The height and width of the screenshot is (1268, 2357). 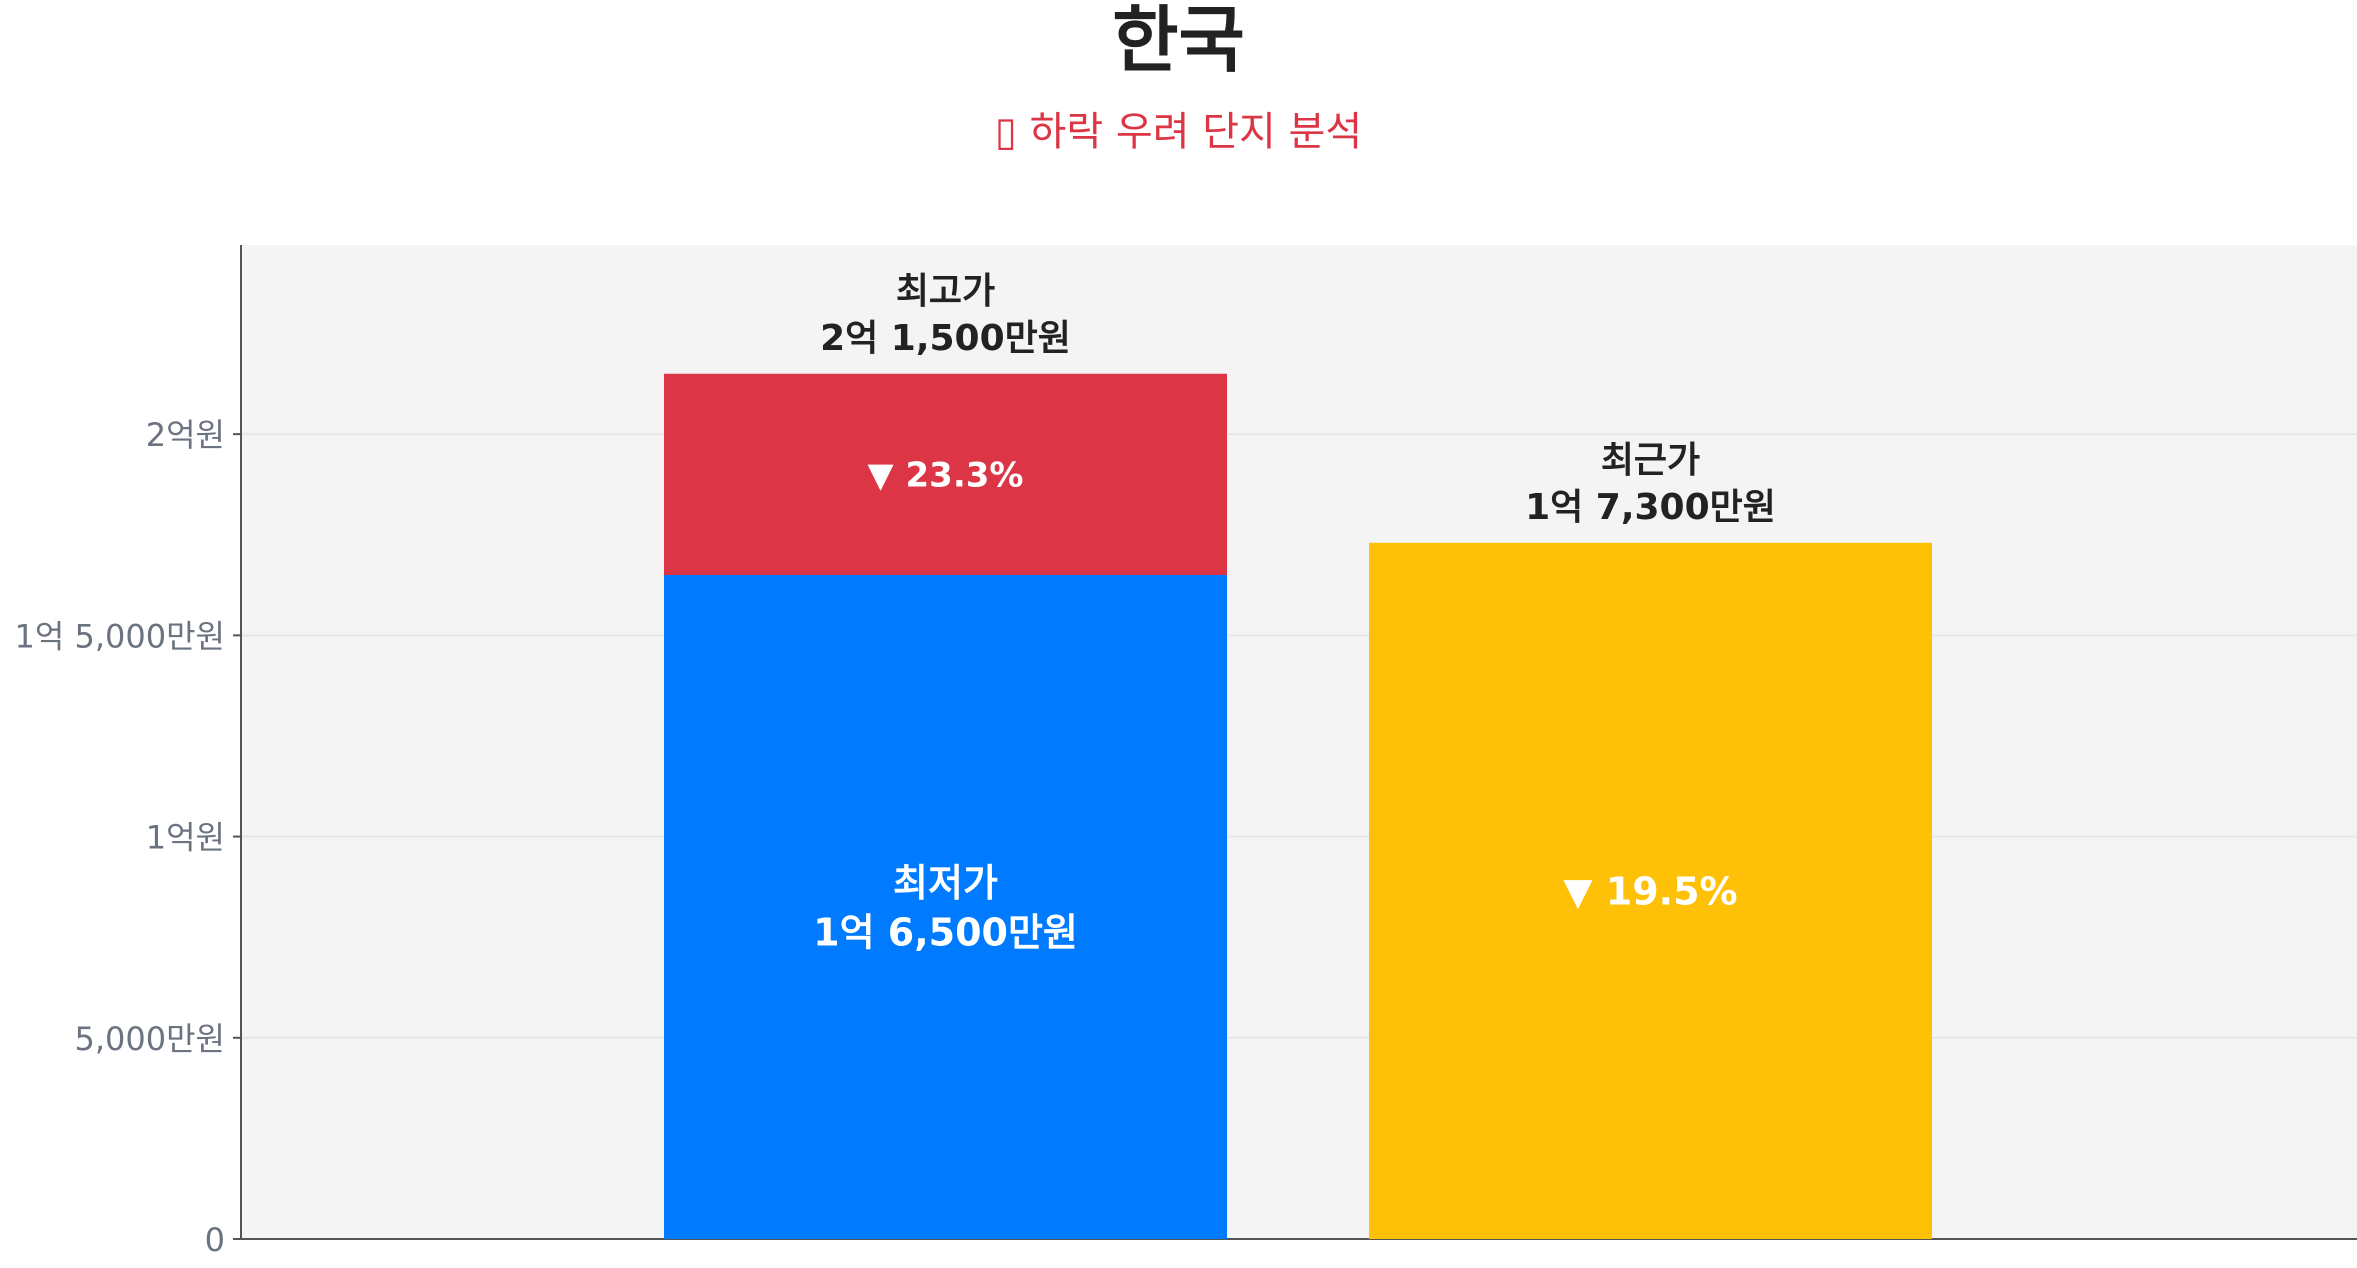 I want to click on chart-title: 한국, so click(x=1178, y=41).